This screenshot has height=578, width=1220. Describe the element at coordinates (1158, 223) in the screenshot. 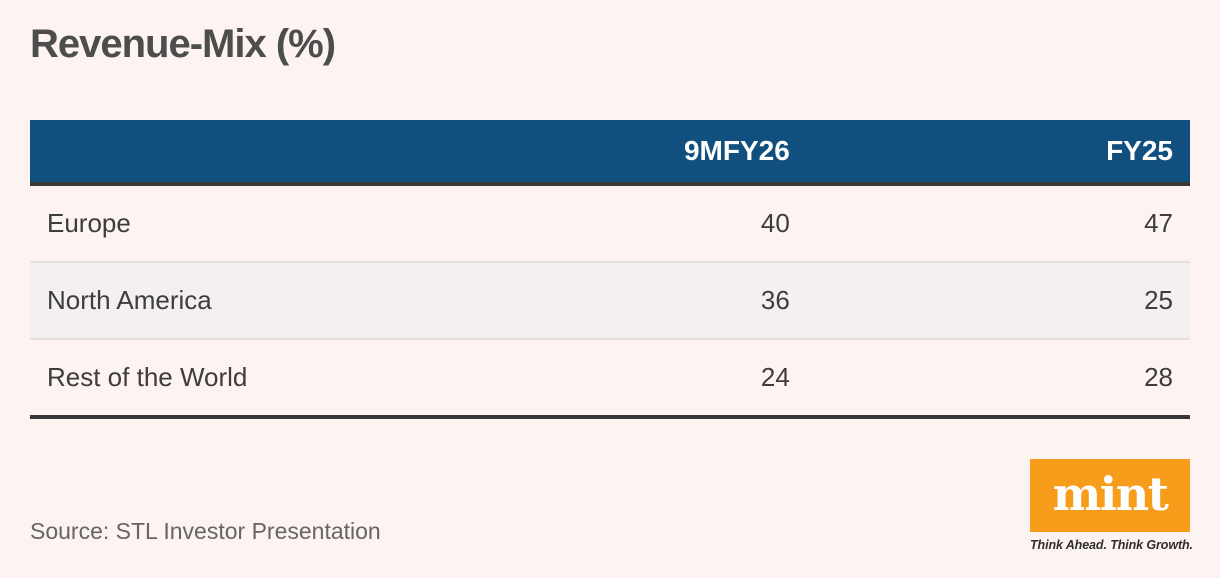

I see `cell-value: 47` at that location.